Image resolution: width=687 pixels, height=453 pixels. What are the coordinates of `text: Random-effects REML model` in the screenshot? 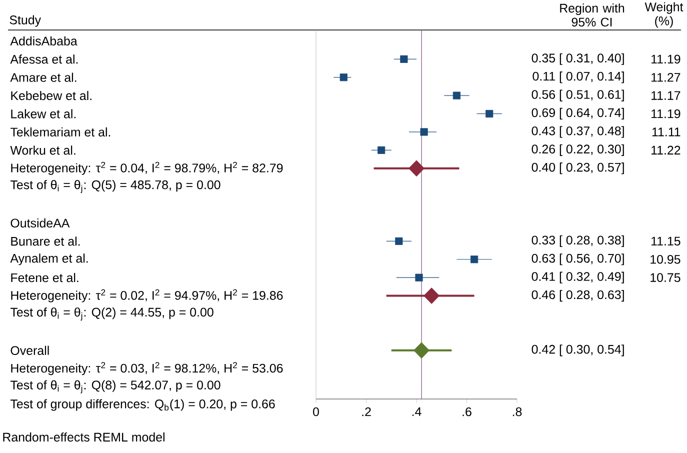 It's located at (83, 437).